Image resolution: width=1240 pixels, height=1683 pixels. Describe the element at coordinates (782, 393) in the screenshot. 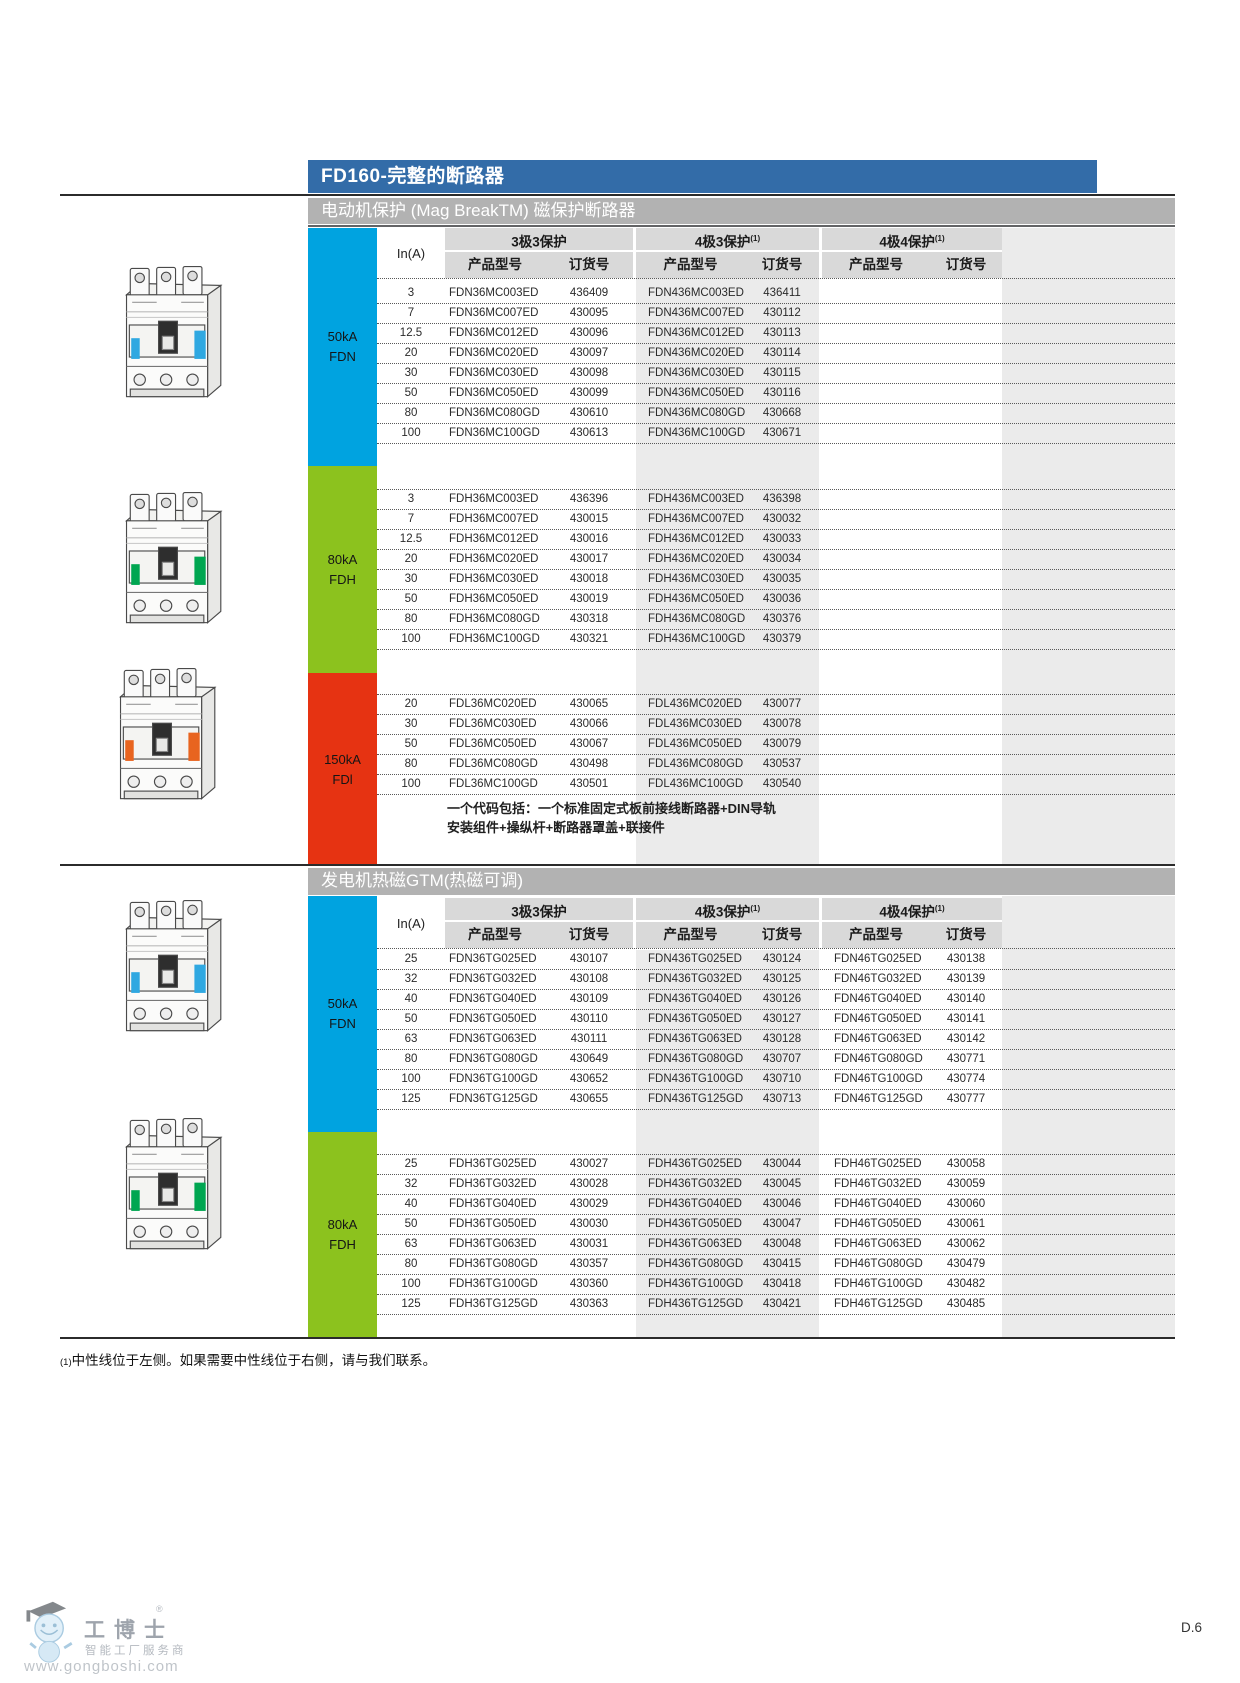

I see `cell-order-4p3: 430116` at that location.